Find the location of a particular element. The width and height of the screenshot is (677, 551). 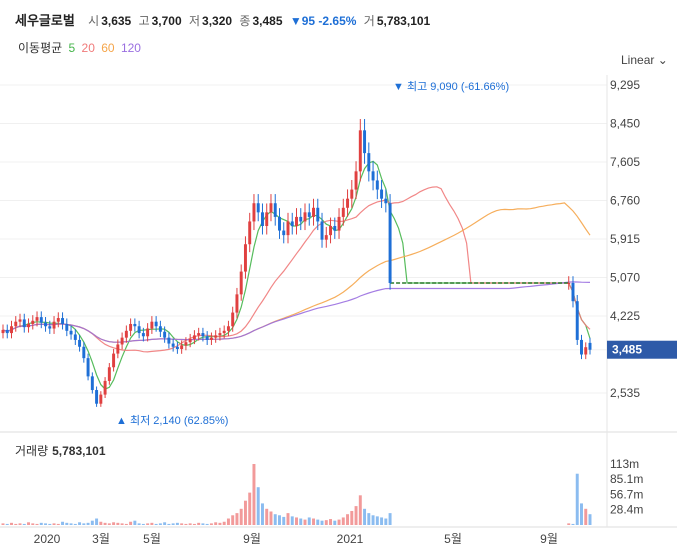

high-annotation: ▼ 최고 9,090 (-61.66%) is located at coordinates (451, 86).